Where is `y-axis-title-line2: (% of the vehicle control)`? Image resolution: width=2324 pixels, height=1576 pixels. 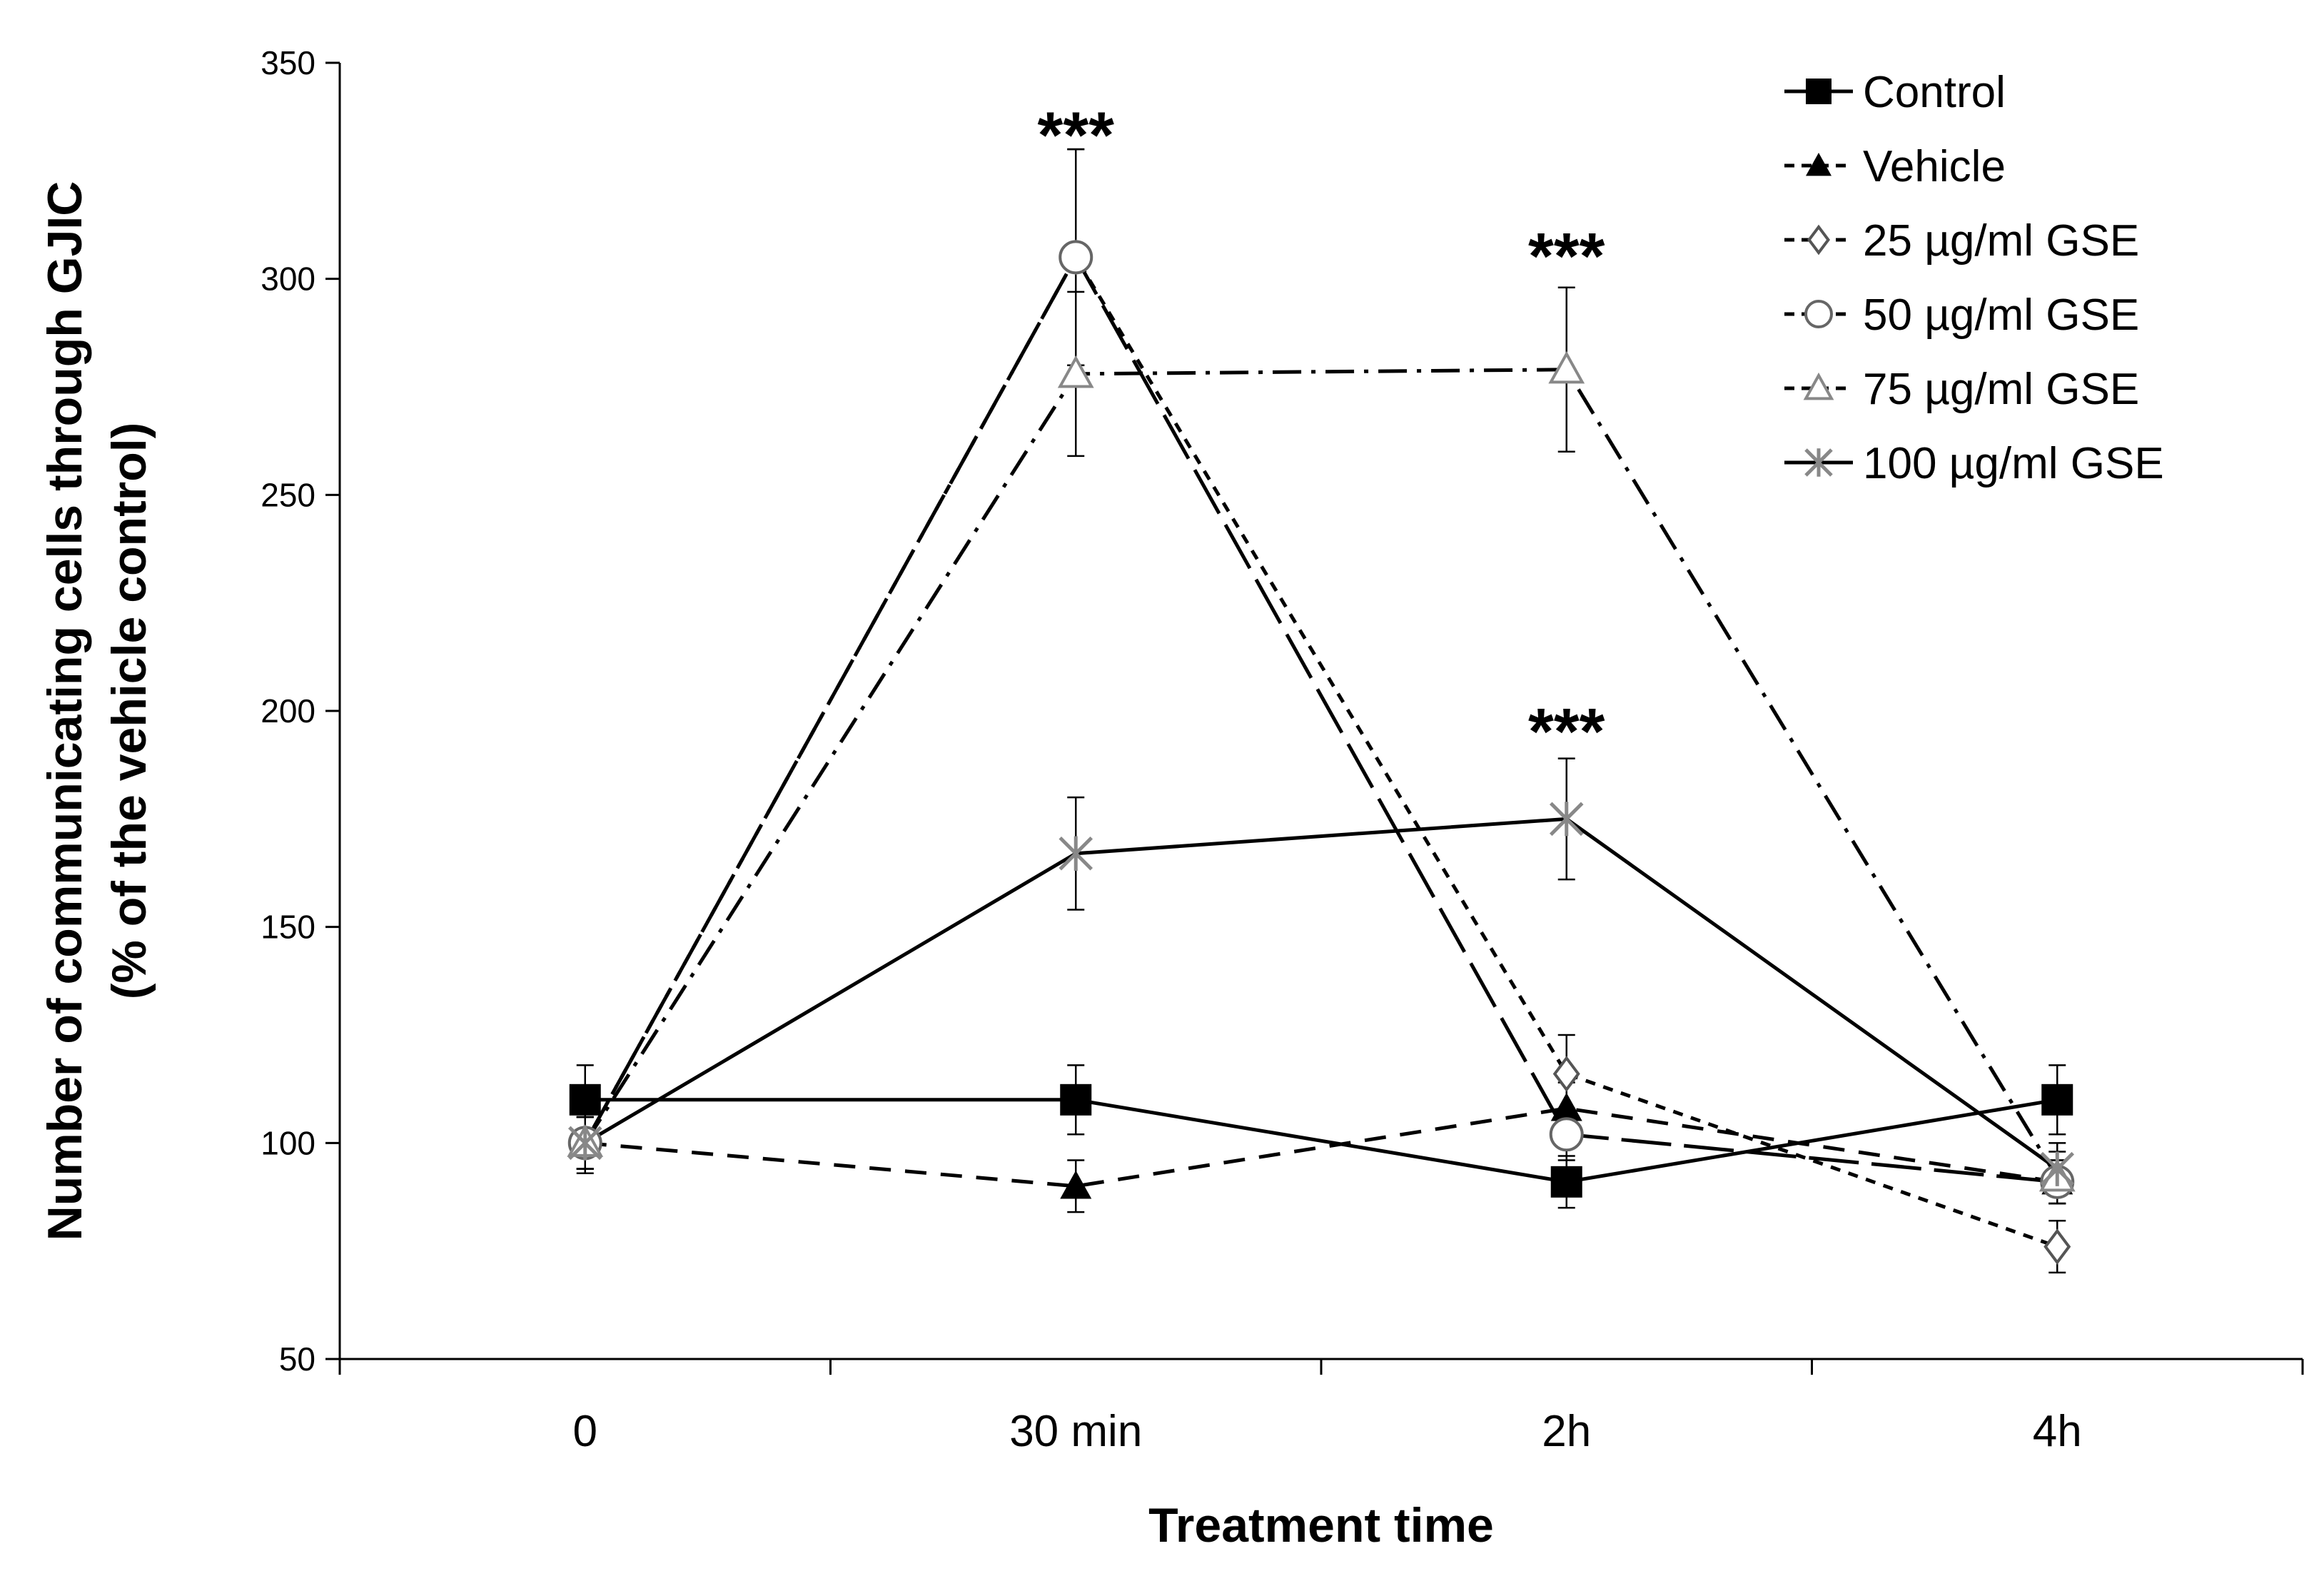
y-axis-title-line2: (% of the vehicle control) is located at coordinates (129, 711).